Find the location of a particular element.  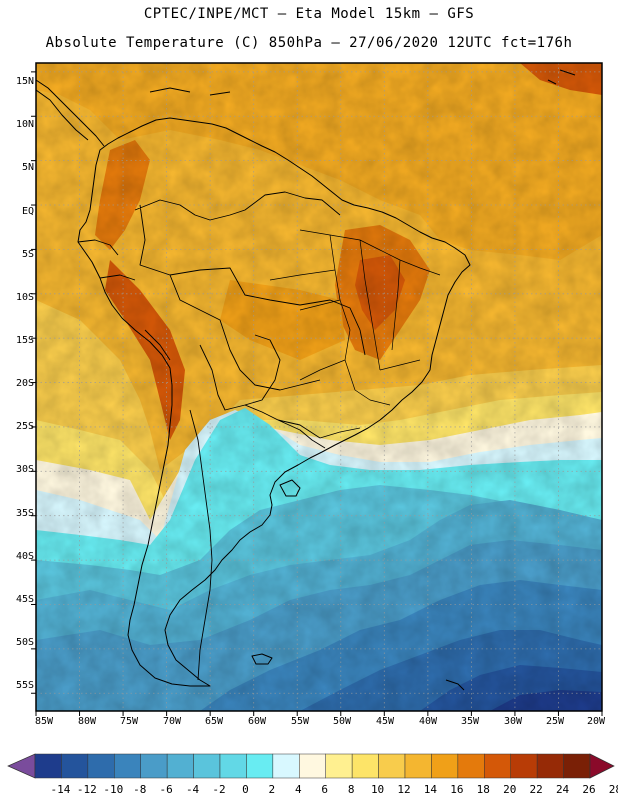

colorbar-label: 22 is located at coordinates (536, 789).